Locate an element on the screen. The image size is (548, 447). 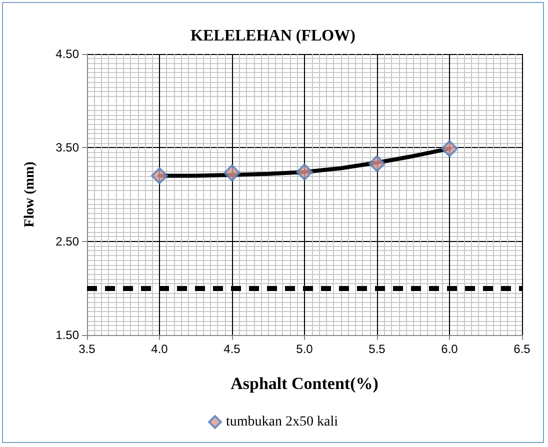
x-tick-label: 4.0 is located at coordinates (159, 349).